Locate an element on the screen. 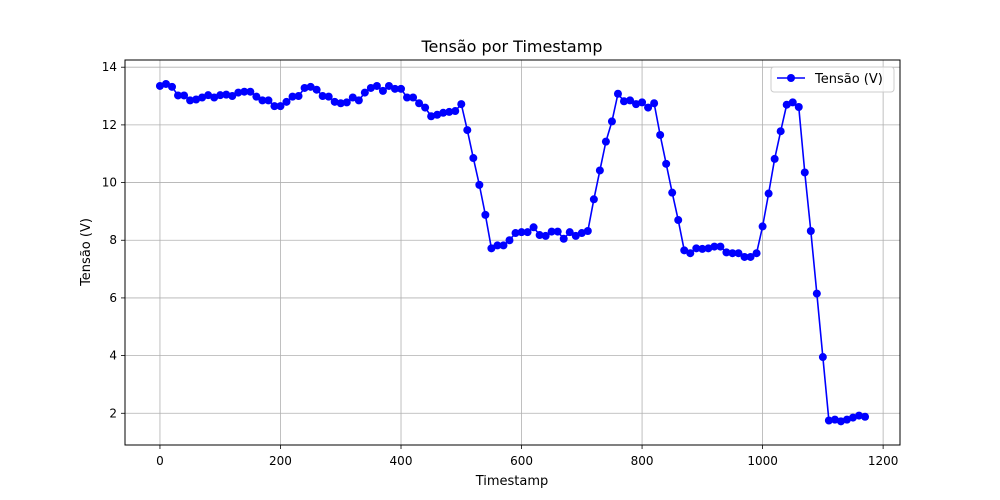 The width and height of the screenshot is (1000, 500). x-tick-label: 400 is located at coordinates (401, 461).